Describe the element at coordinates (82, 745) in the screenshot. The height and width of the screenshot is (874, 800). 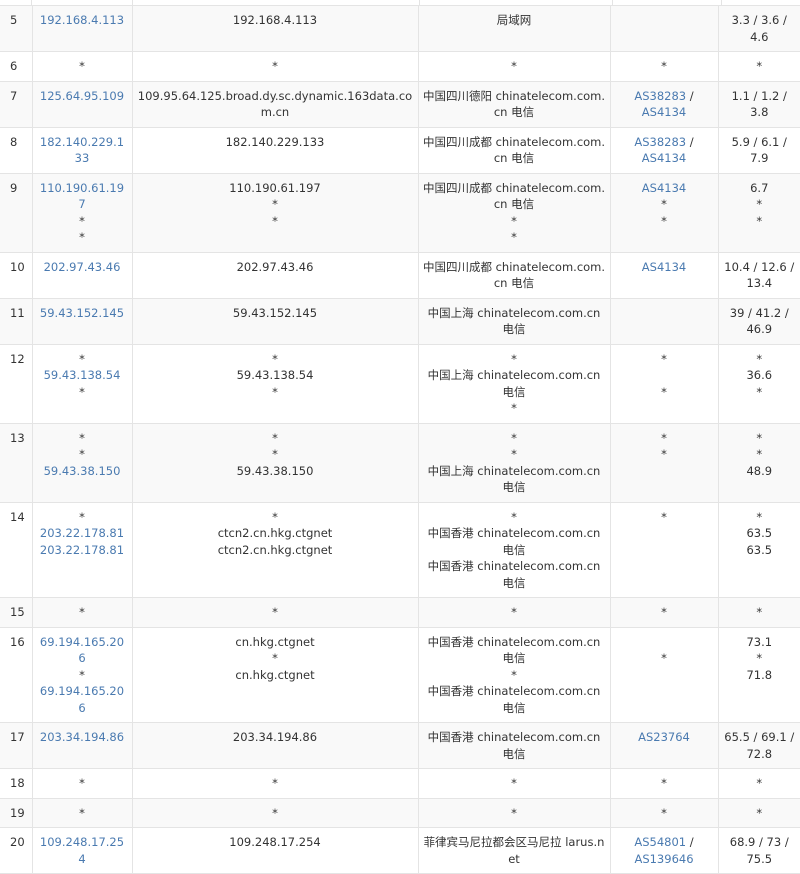
I see `ip-cell: 203.34.194.86` at that location.